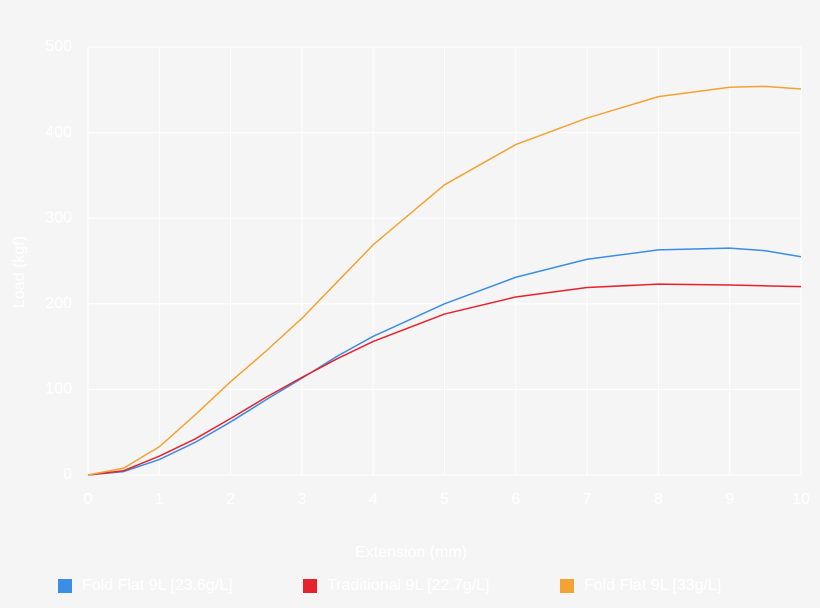  Describe the element at coordinates (58, 303) in the screenshot. I see `y-tick-label: 200` at that location.